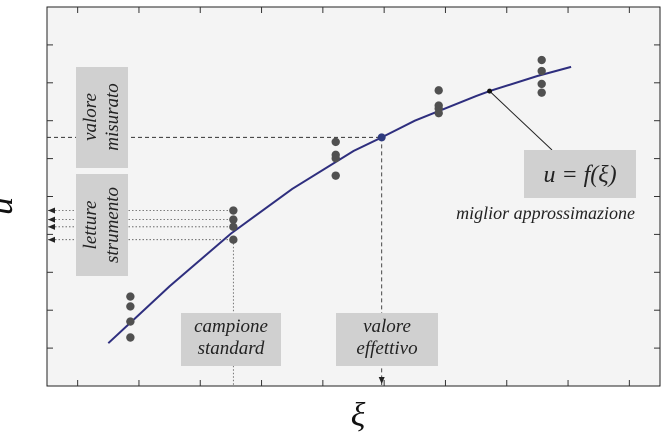  I want to click on label-line: letture, so click(90, 225).